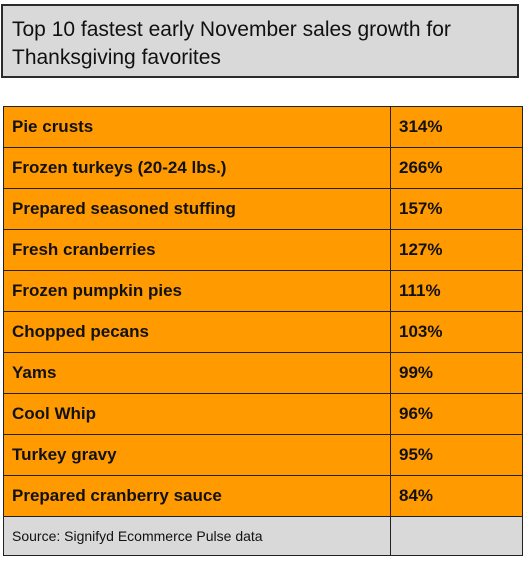 The image size is (526, 561). What do you see at coordinates (456, 332) in the screenshot?
I see `growth-cell: 103%` at bounding box center [456, 332].